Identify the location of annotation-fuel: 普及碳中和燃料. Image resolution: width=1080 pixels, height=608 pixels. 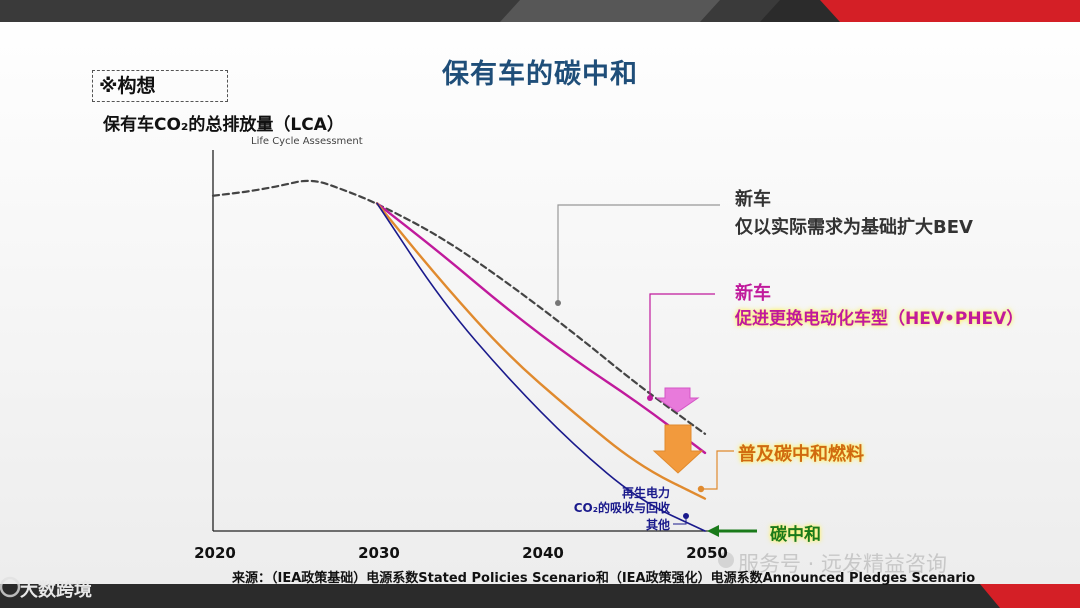
(801, 454).